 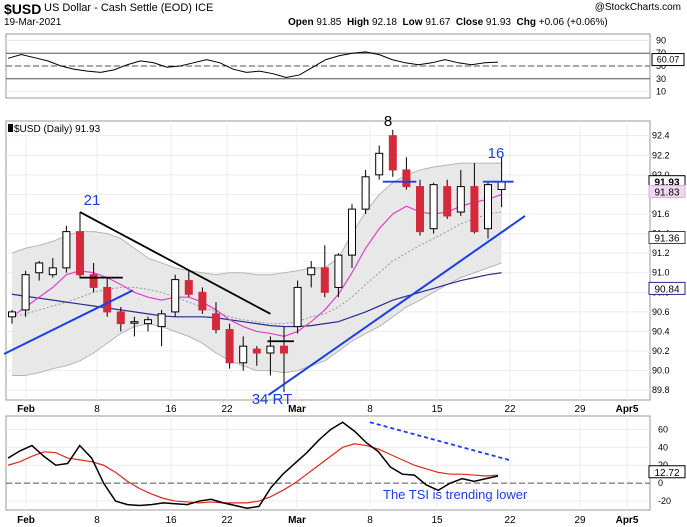 I want to click on tsi-value-badge-text: 12.72, so click(x=666, y=473).